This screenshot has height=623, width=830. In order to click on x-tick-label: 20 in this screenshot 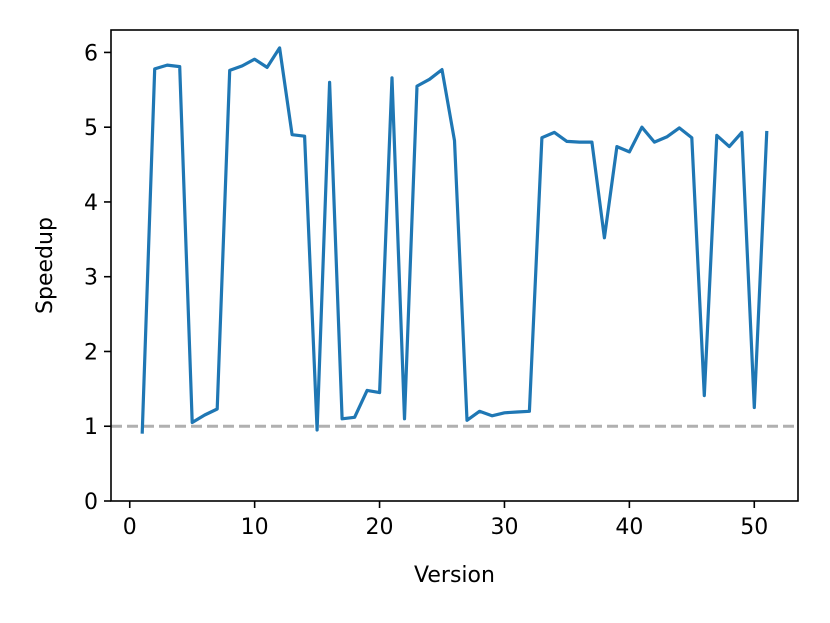, I will do `click(380, 527)`.